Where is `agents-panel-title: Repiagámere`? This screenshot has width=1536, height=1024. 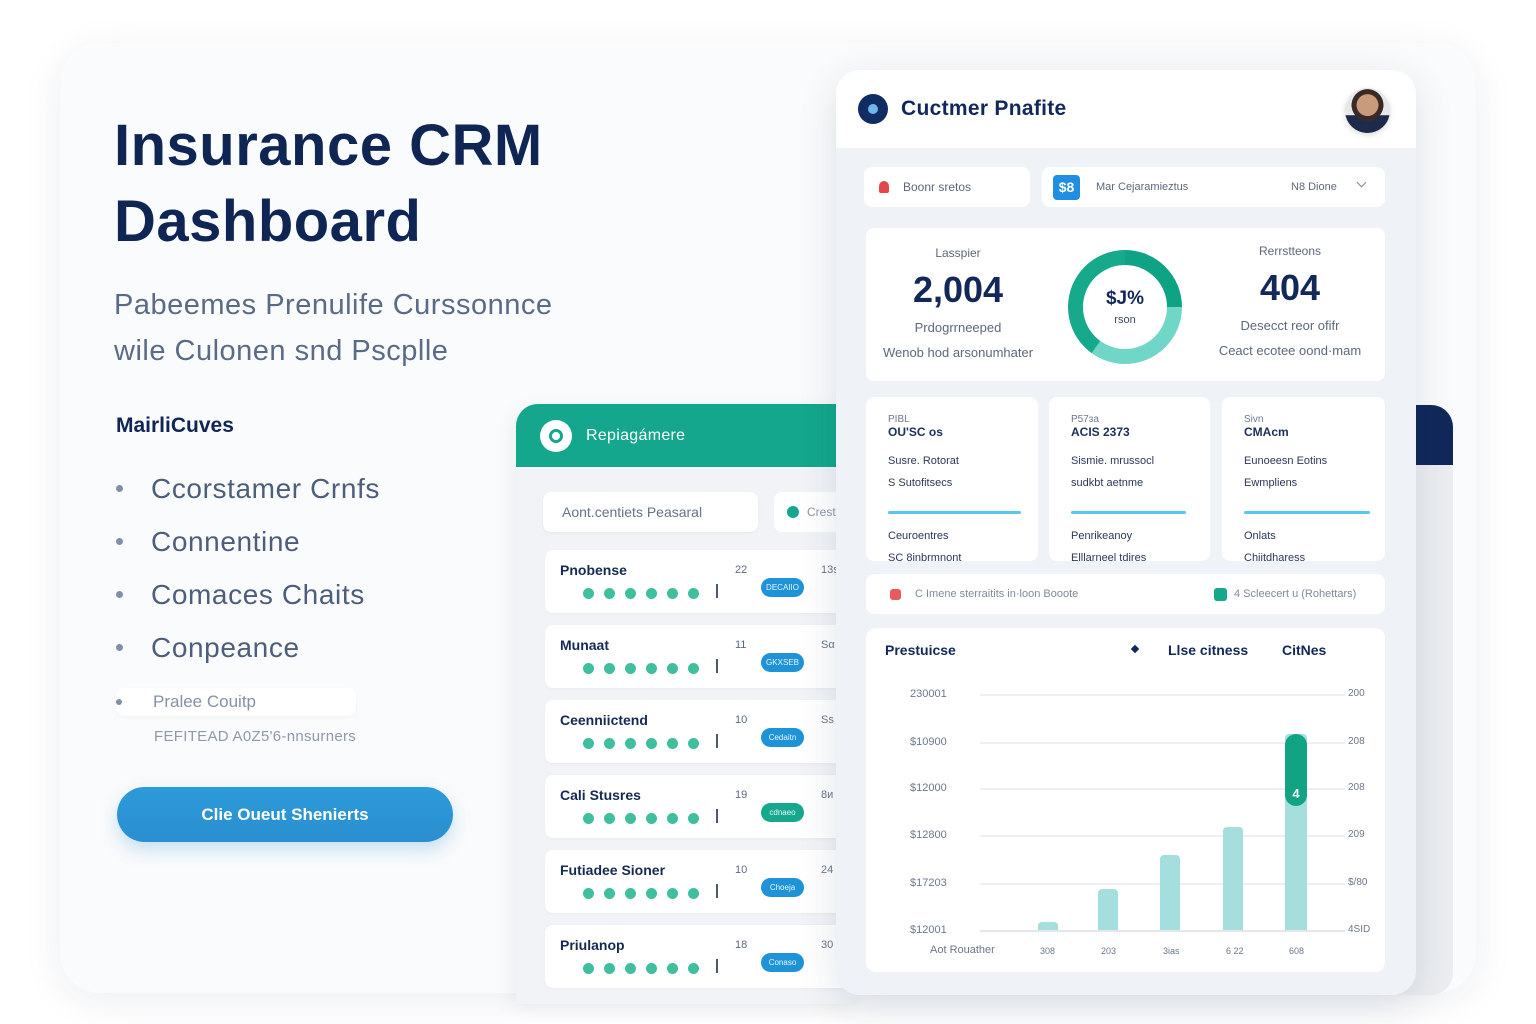 agents-panel-title: Repiagámere is located at coordinates (636, 435).